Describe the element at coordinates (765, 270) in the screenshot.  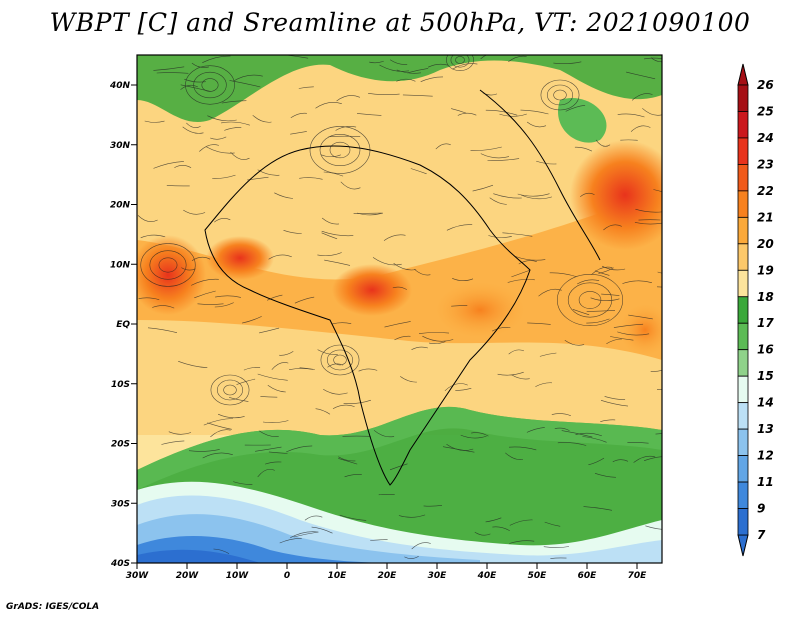
I see `colorbar-label: 19` at that location.